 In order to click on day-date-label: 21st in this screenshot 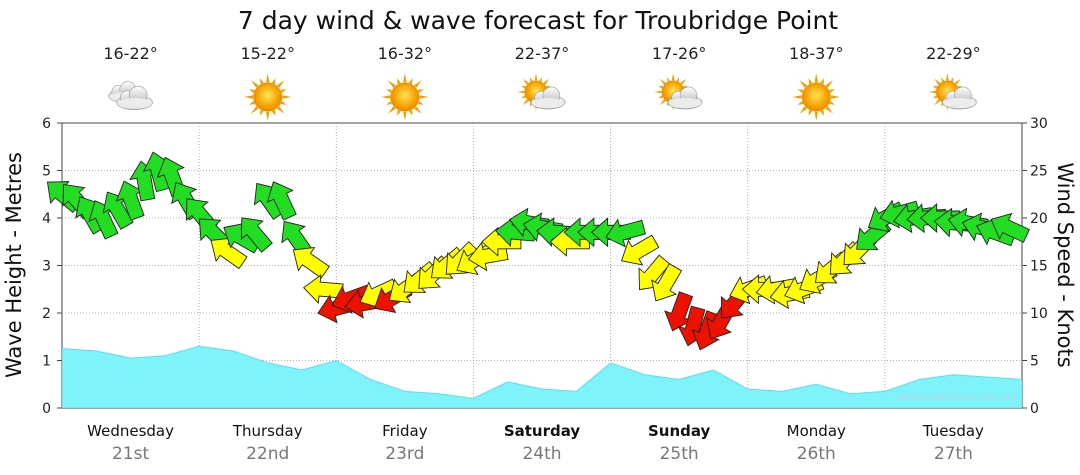, I will do `click(130, 454)`.